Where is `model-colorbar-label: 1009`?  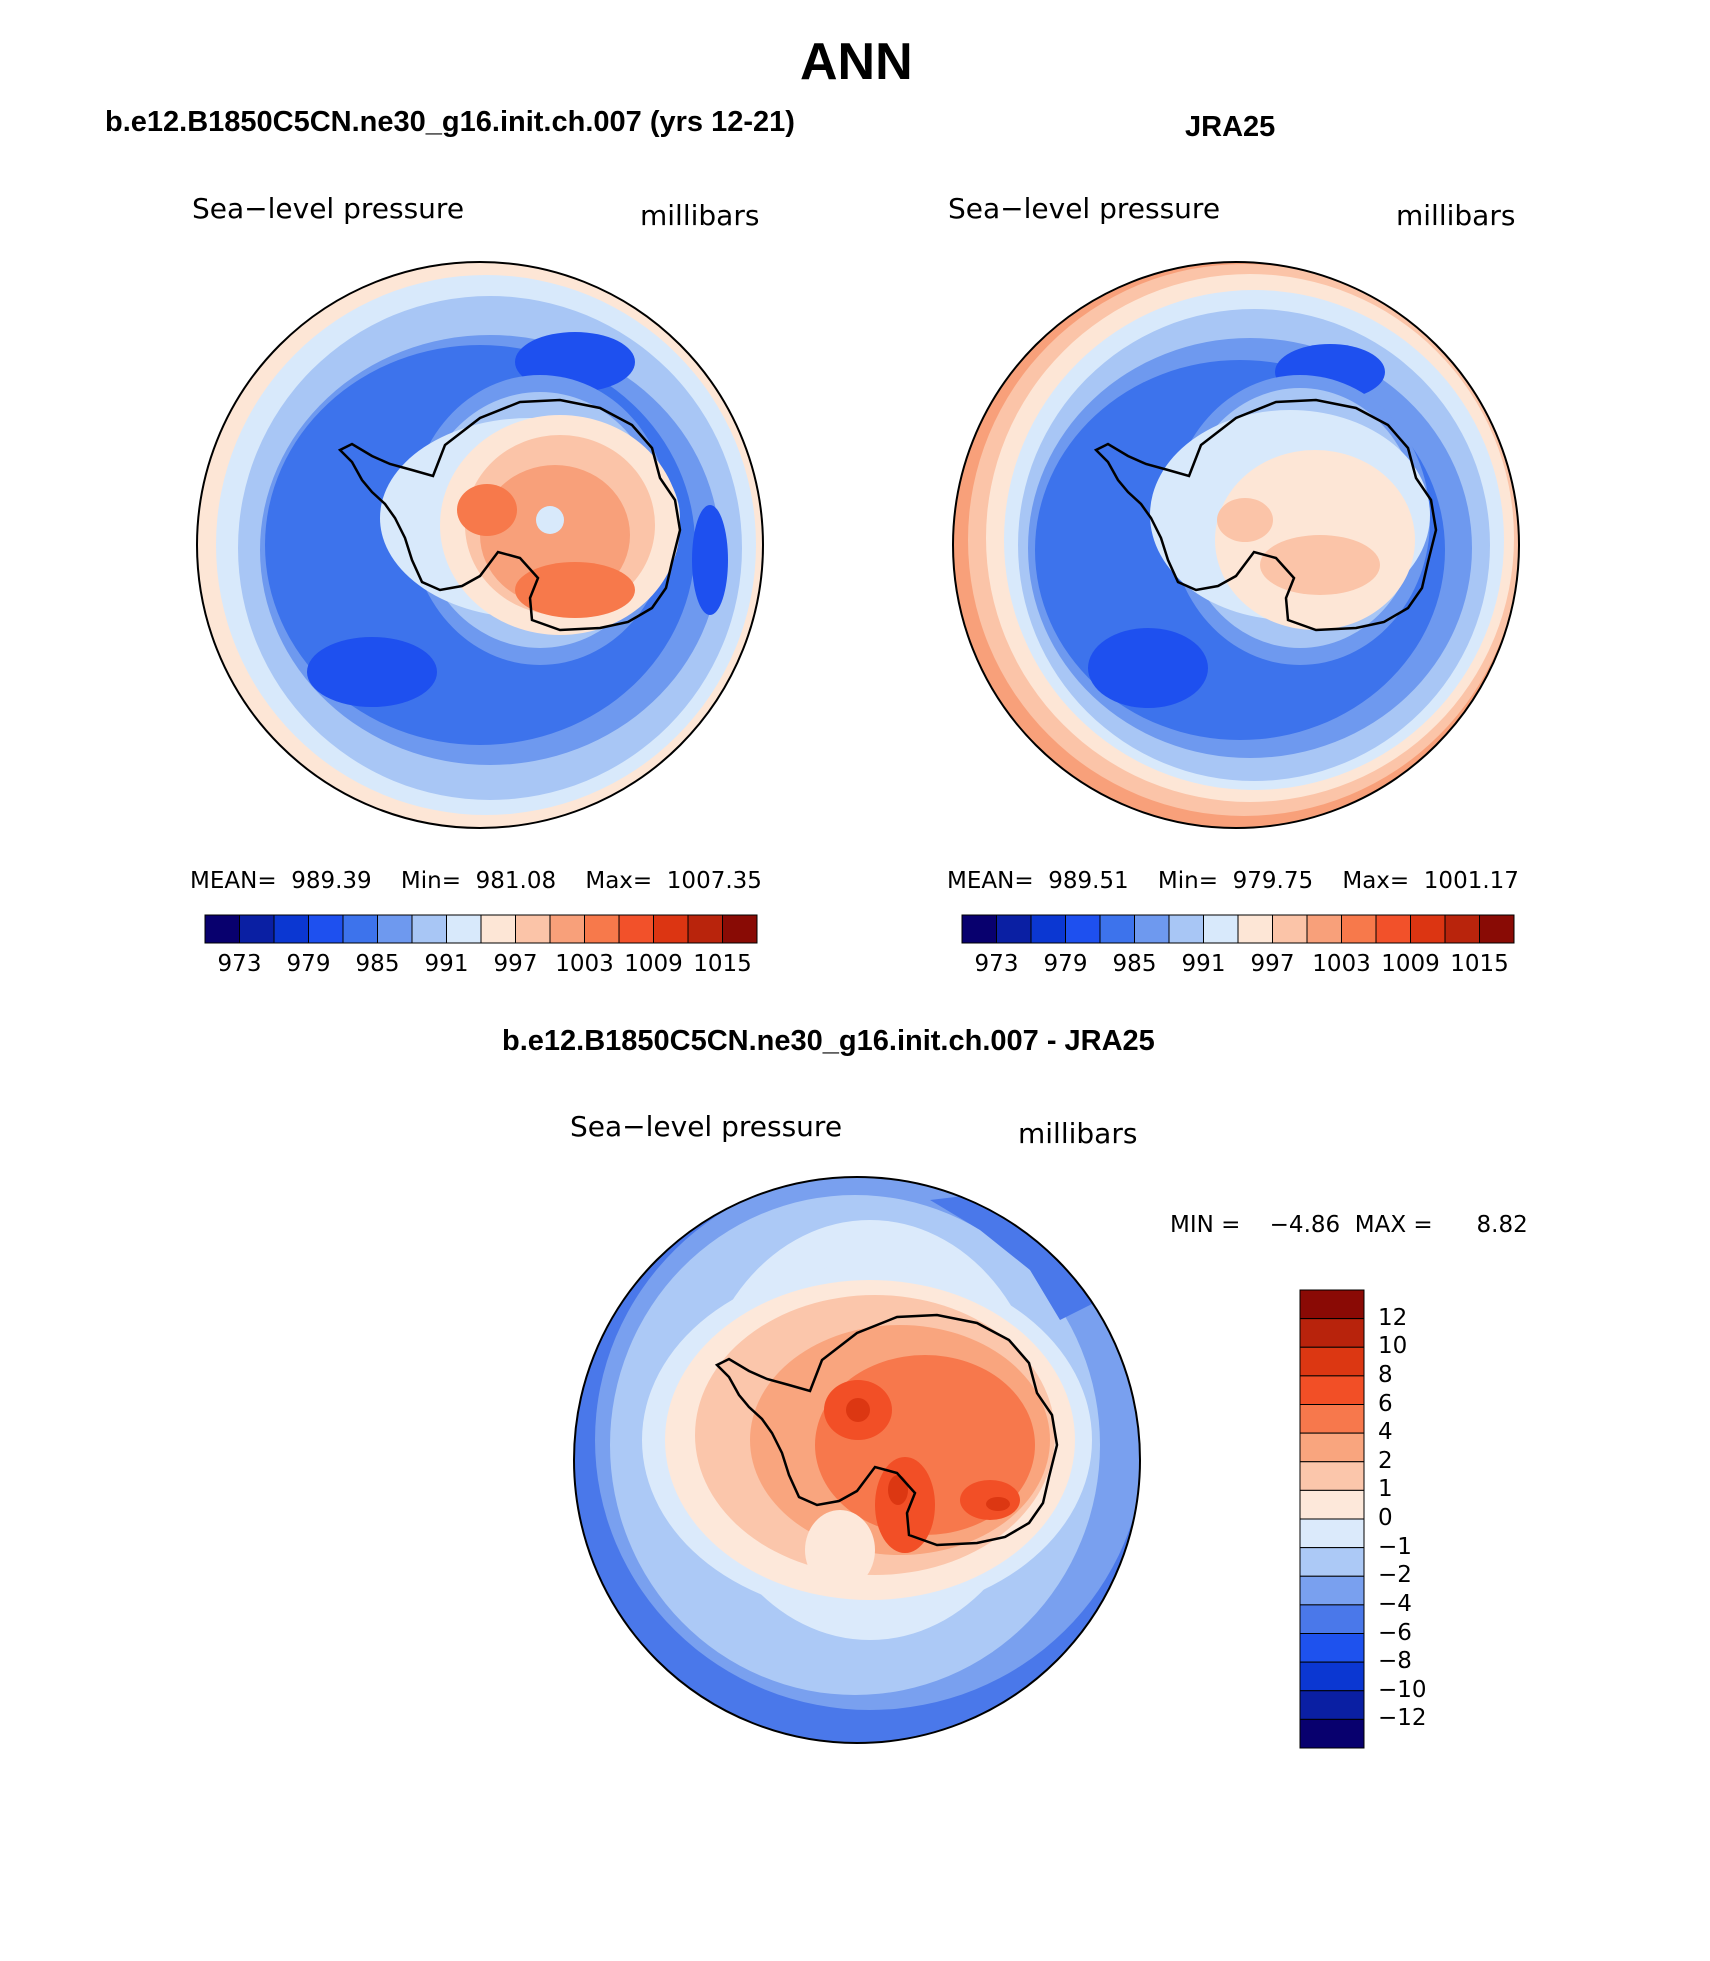
model-colorbar-label: 1009 is located at coordinates (653, 964).